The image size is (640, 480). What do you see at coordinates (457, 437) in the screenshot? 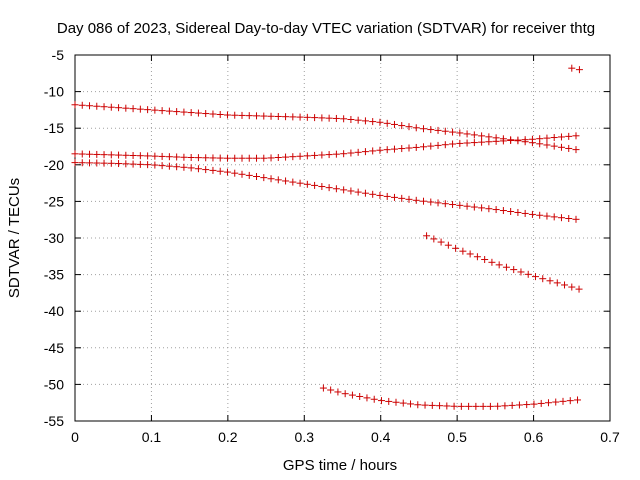
I see `x-tick-label: 0.5` at bounding box center [457, 437].